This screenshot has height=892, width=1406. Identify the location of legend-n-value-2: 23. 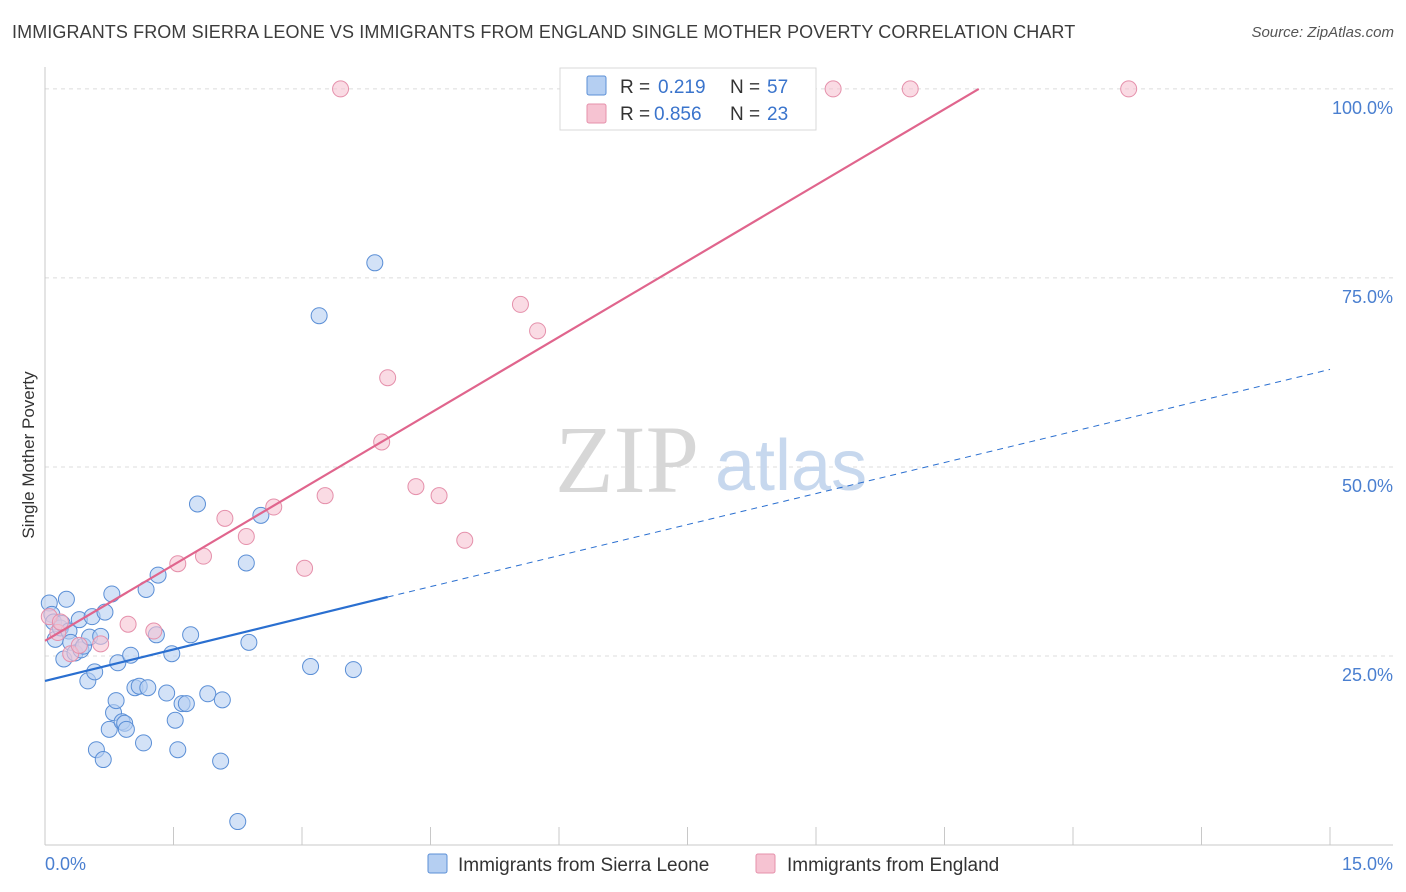
(777, 114).